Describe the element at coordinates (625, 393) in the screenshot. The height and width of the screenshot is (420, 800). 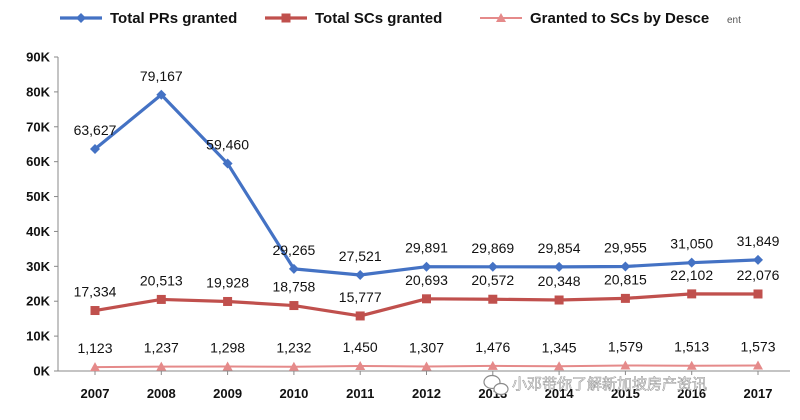
I see `x-tick-label: 2015` at that location.